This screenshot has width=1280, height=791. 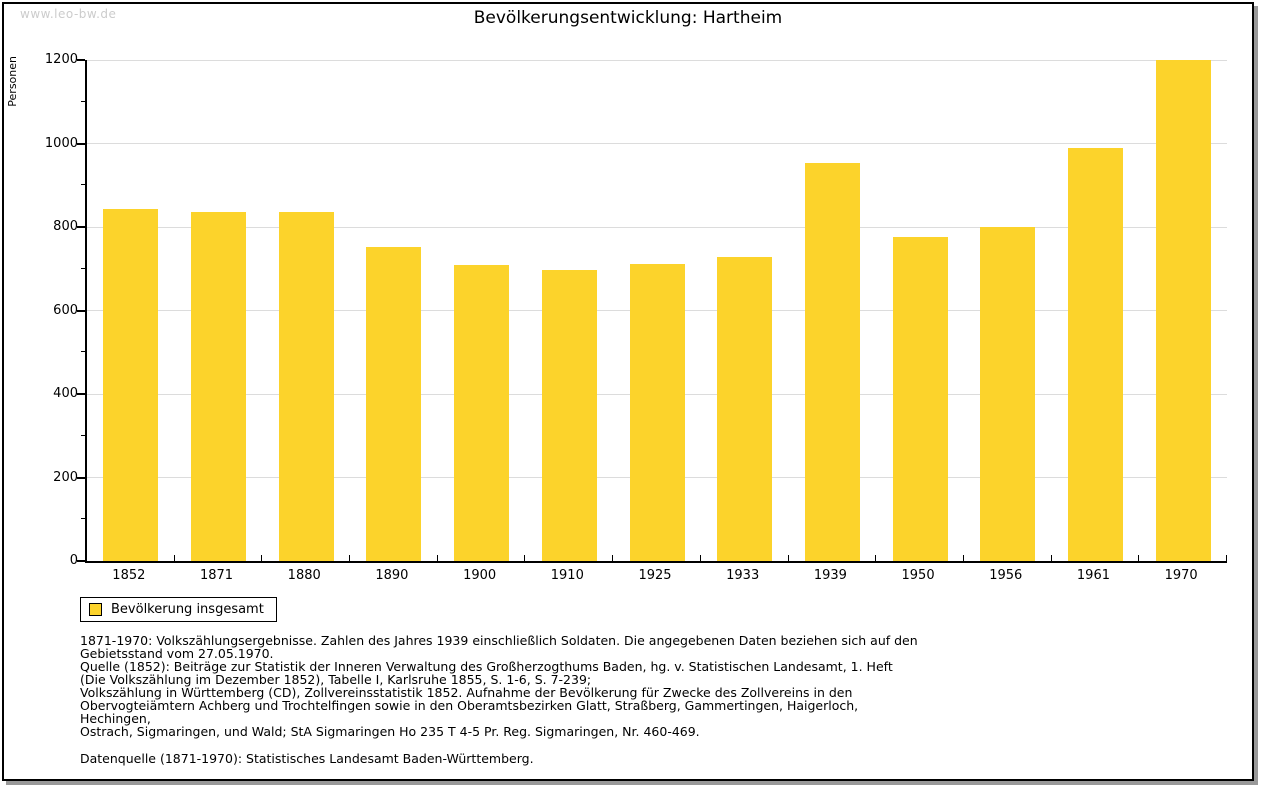 I want to click on footnote-line: Gebietsstand vom 27.05.1970., so click(x=177, y=653).